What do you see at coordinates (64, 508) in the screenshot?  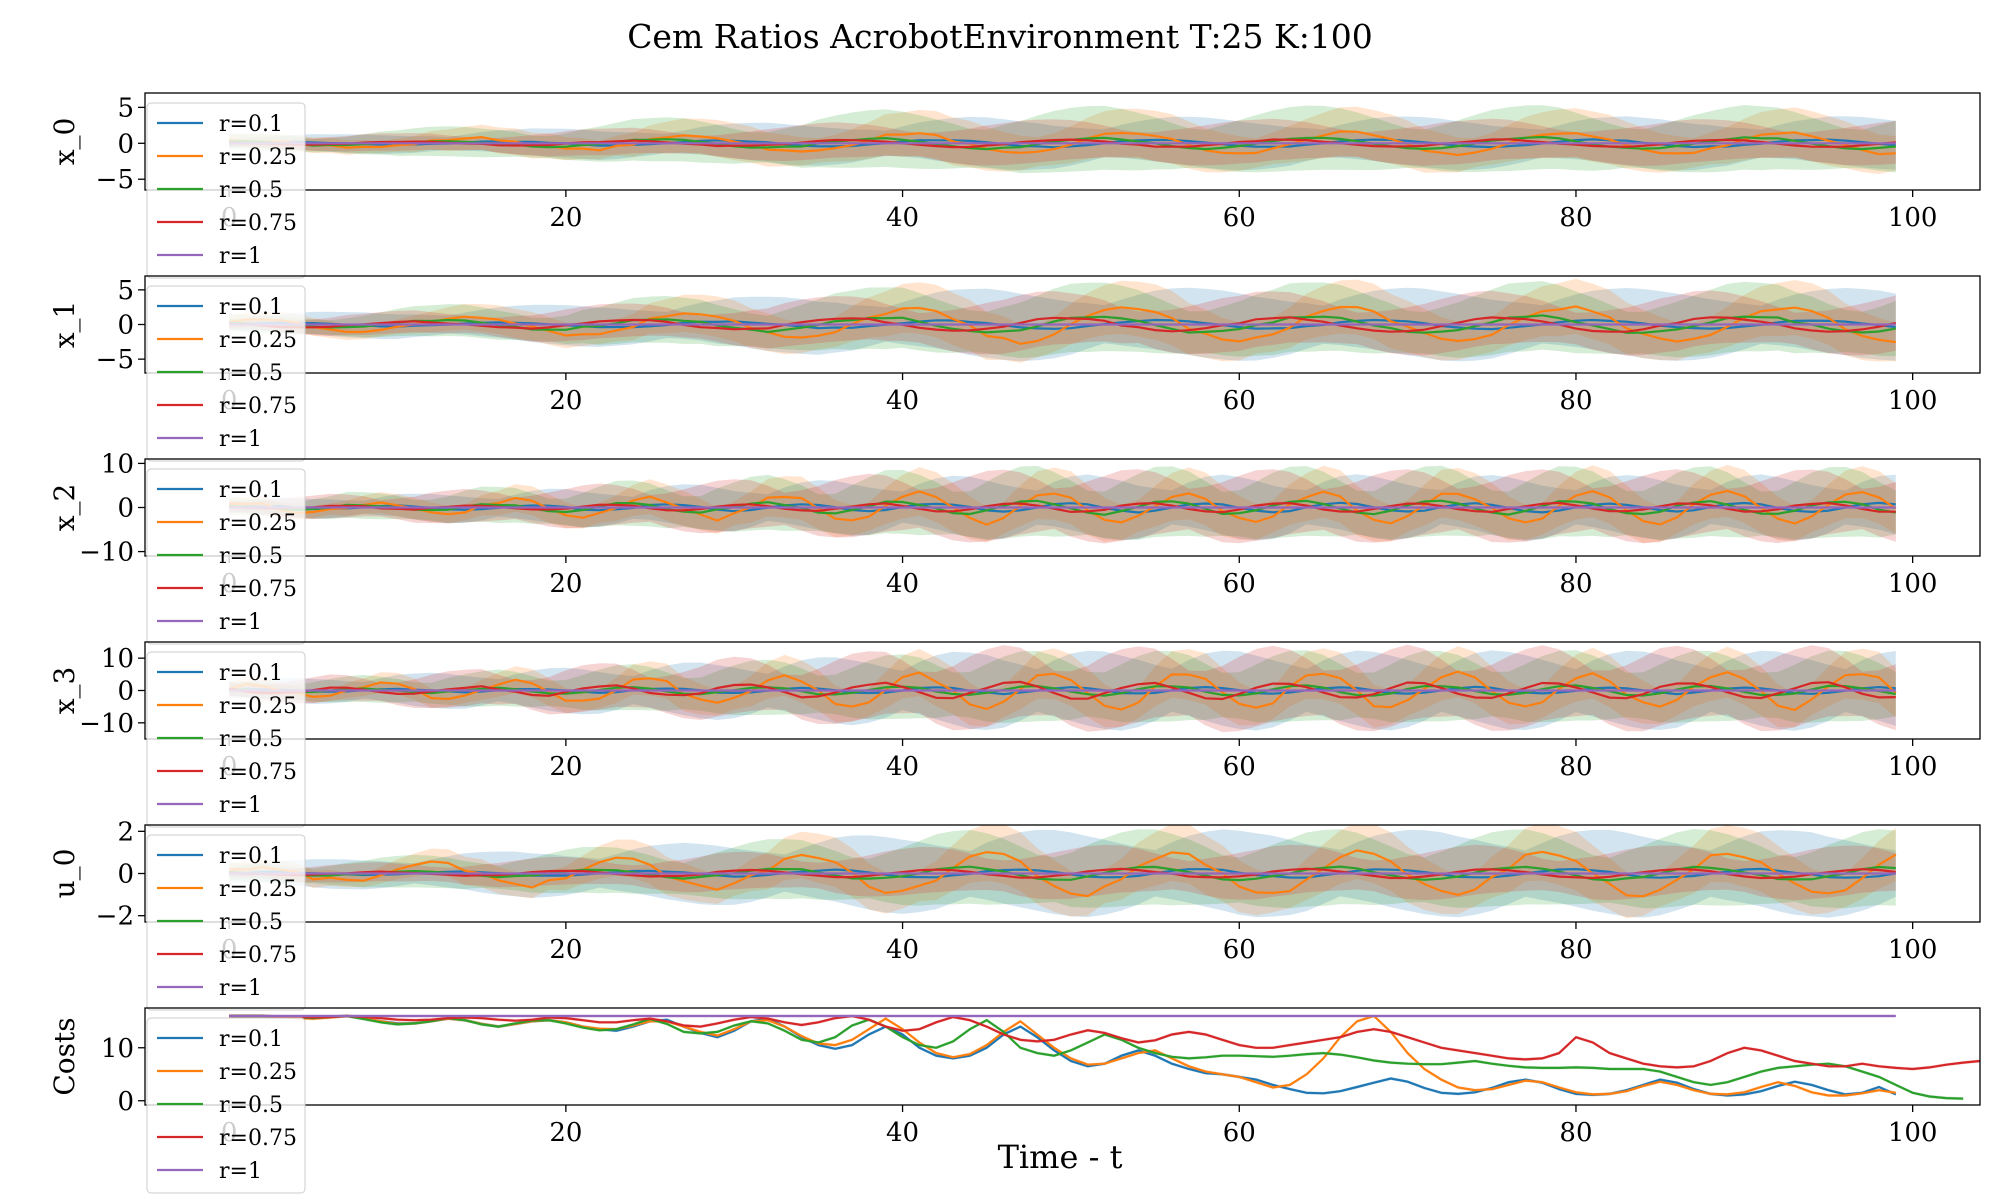 I see `y-axis-label: x_2` at bounding box center [64, 508].